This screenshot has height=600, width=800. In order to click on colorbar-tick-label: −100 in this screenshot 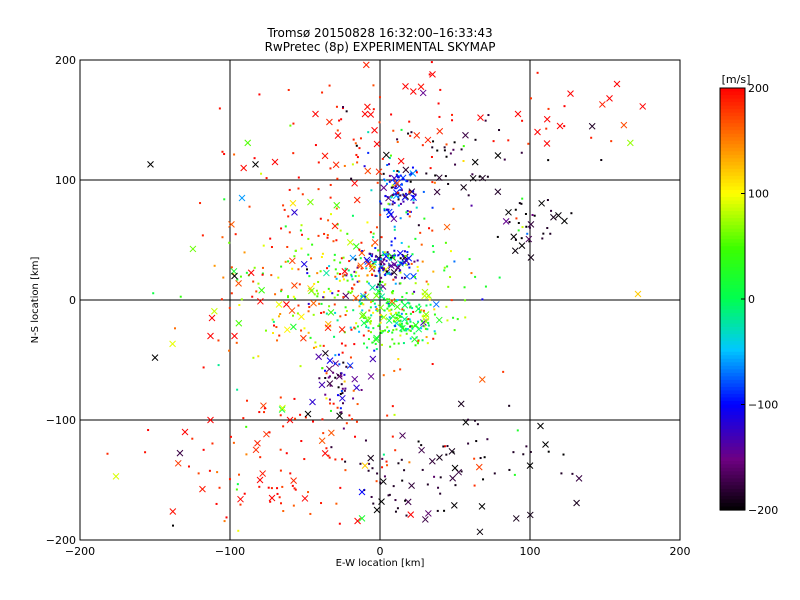, I will do `click(763, 405)`.